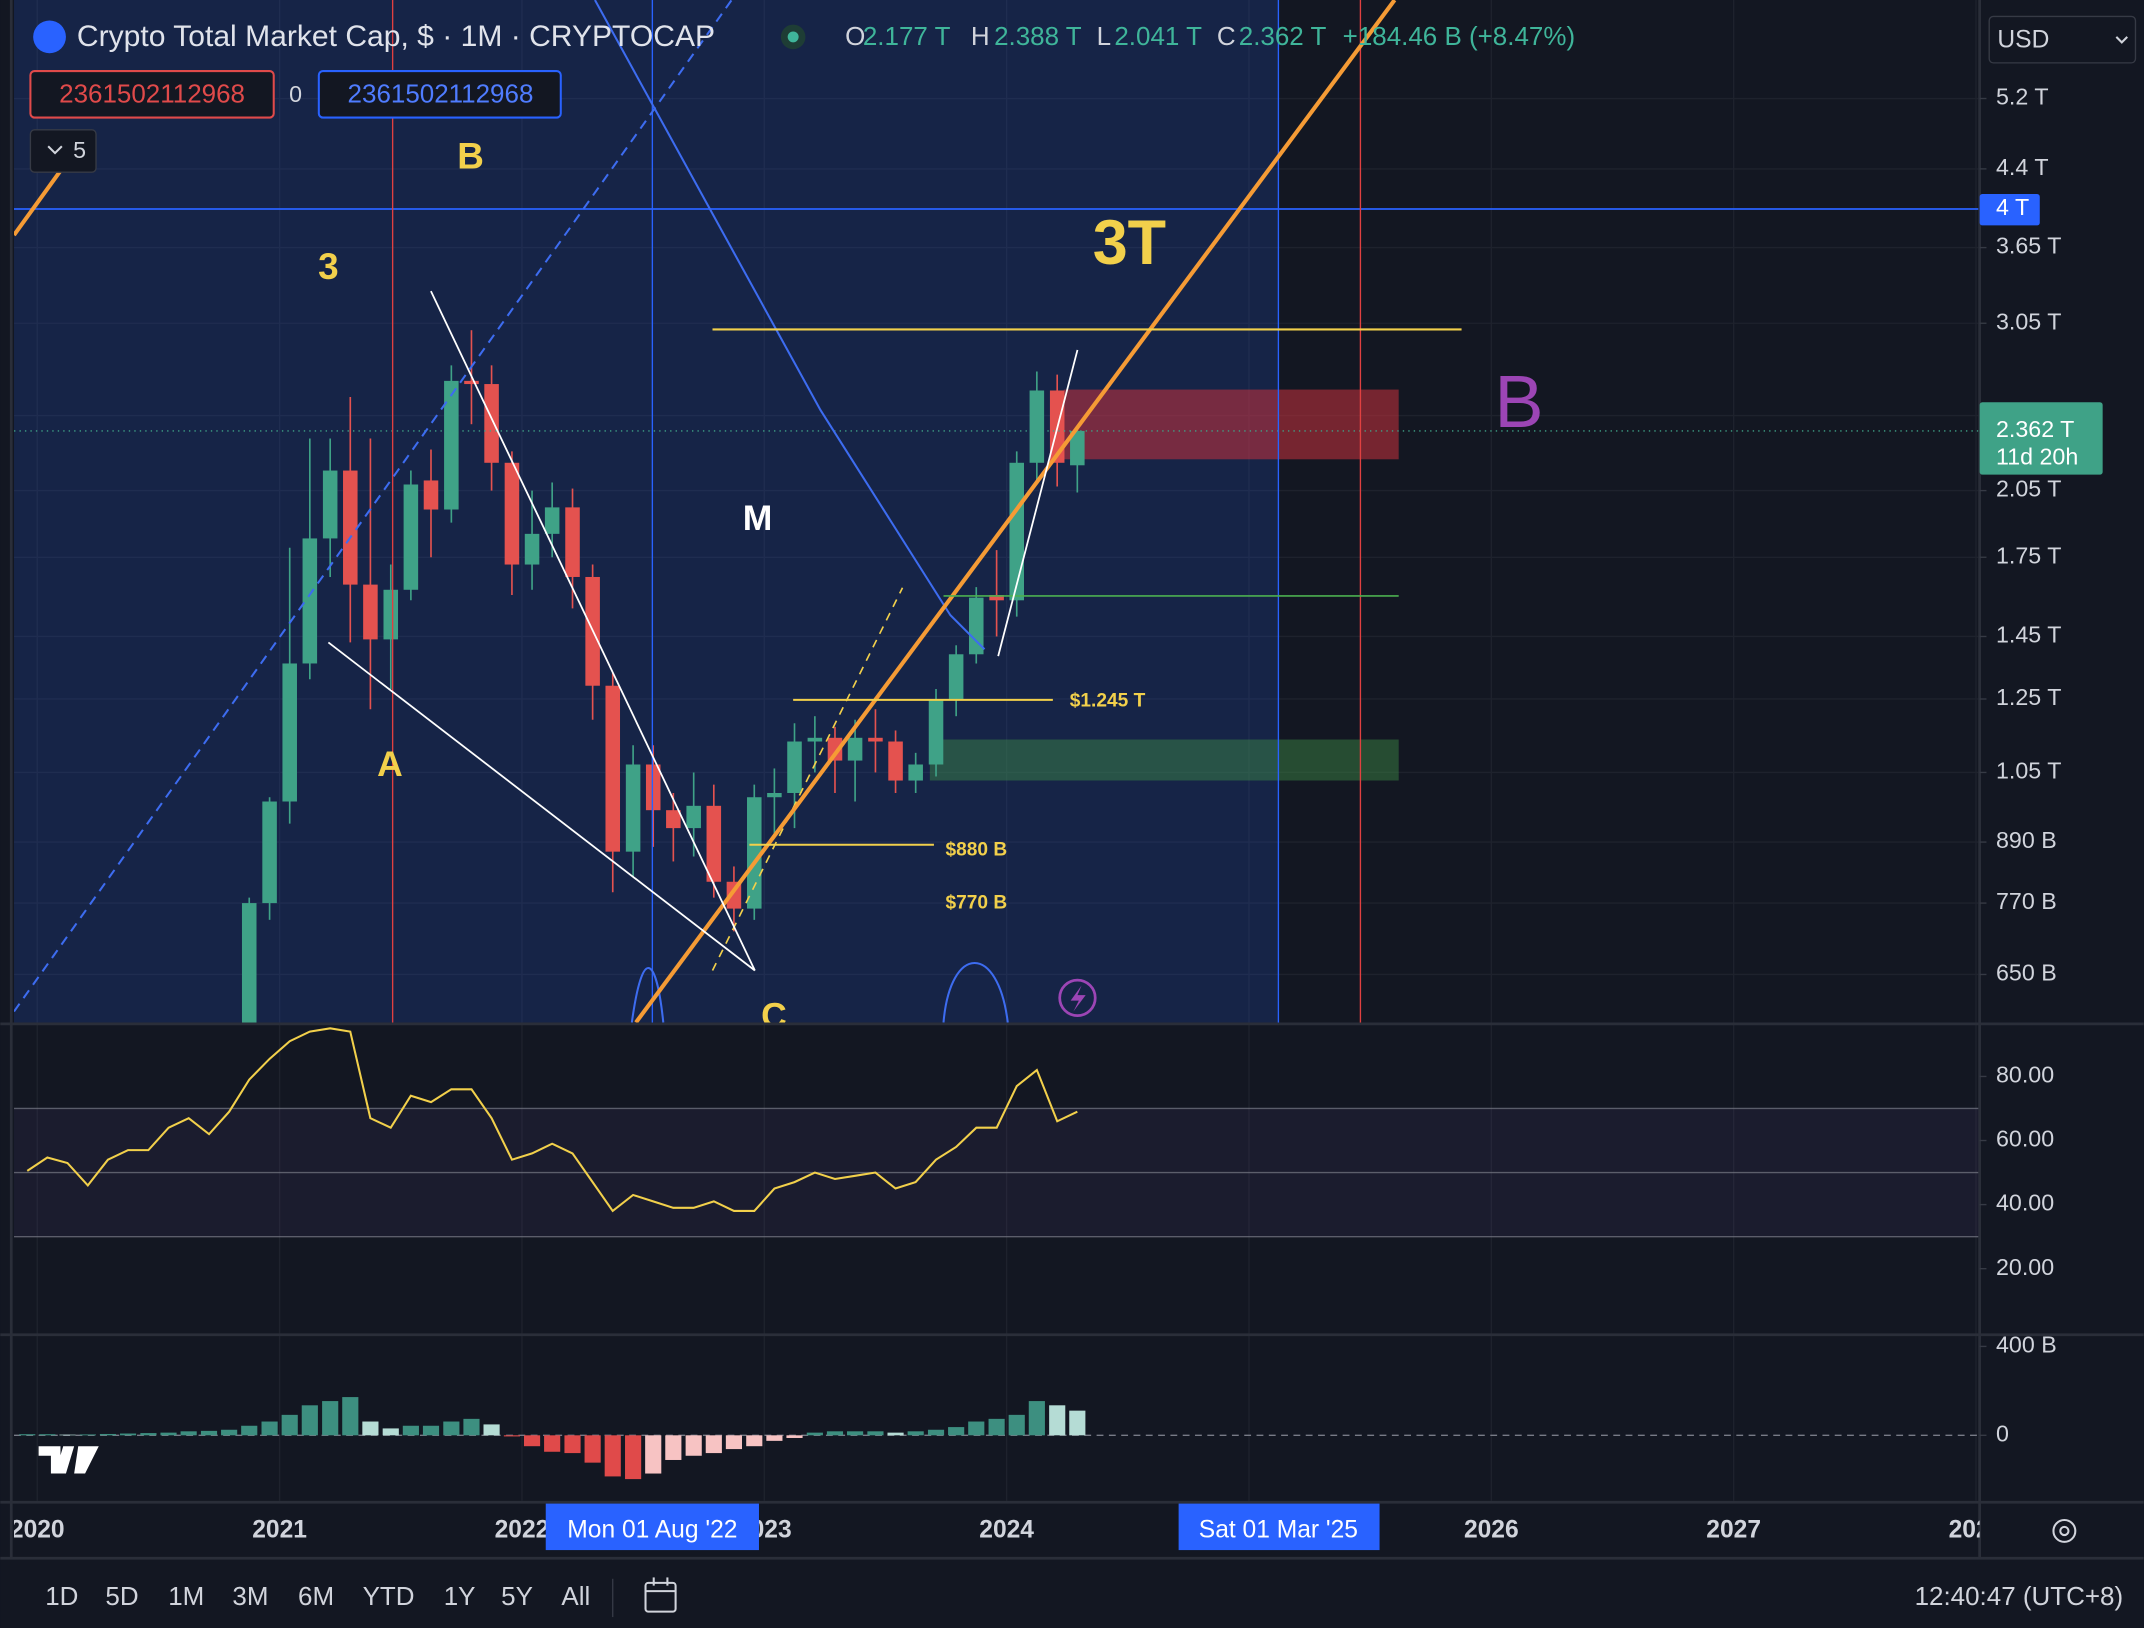 Image resolution: width=2144 pixels, height=1628 pixels. Describe the element at coordinates (793, 37) in the screenshot. I see `status-dot` at that location.